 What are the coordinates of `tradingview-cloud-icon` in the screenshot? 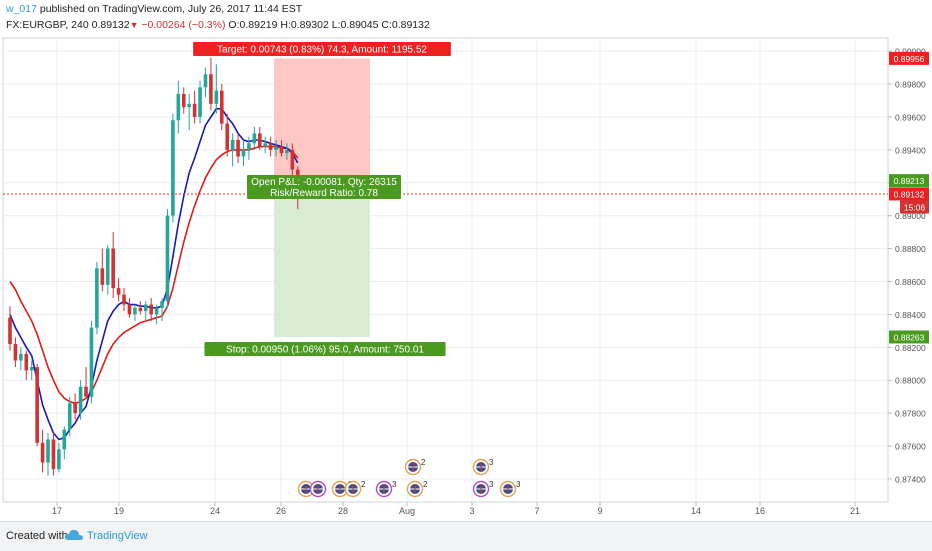 It's located at (74, 537).